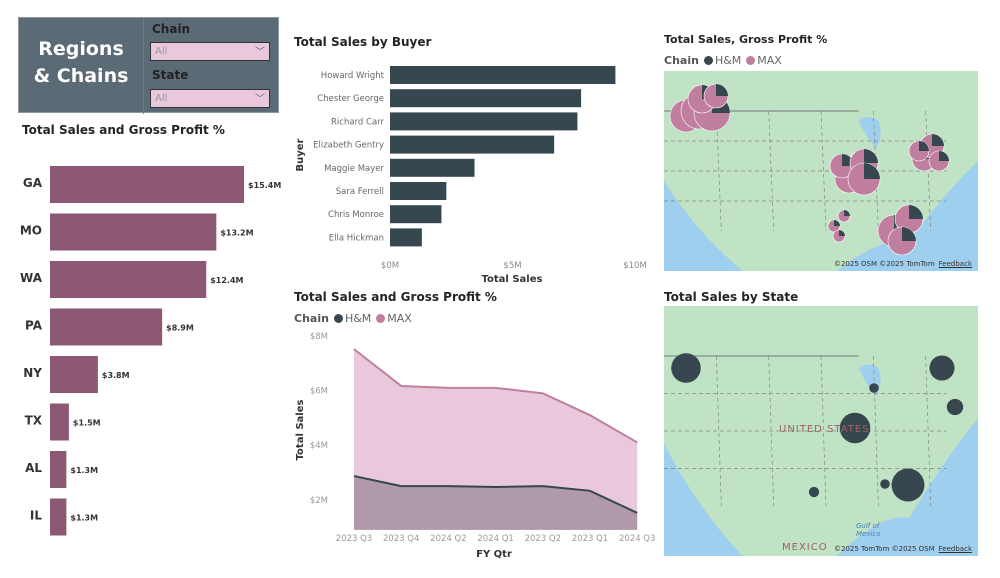 This screenshot has width=1000, height=578. I want to click on bubble-mo, so click(855, 428).